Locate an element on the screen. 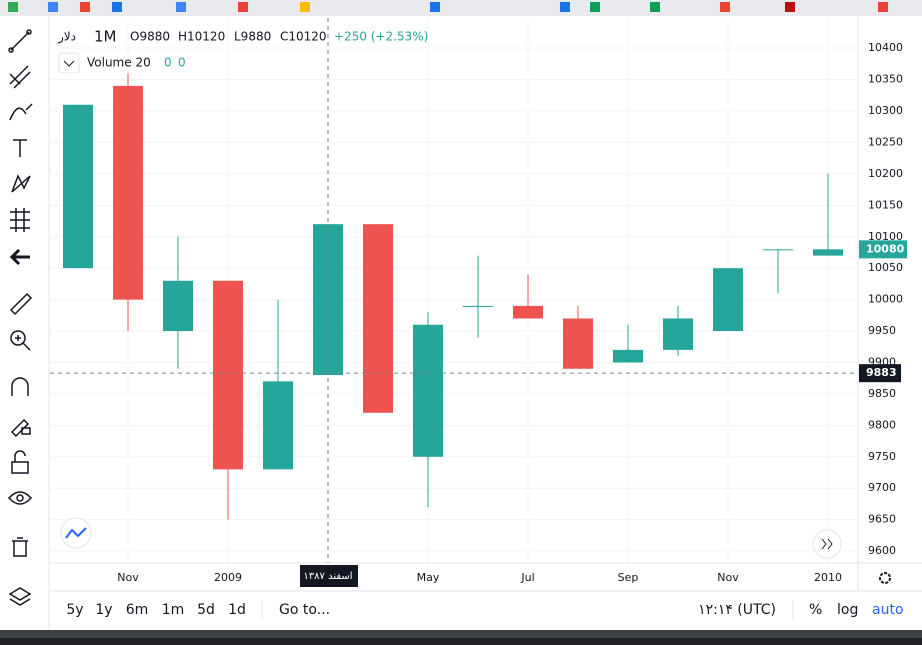  ohlc-close: C10120 is located at coordinates (303, 37).